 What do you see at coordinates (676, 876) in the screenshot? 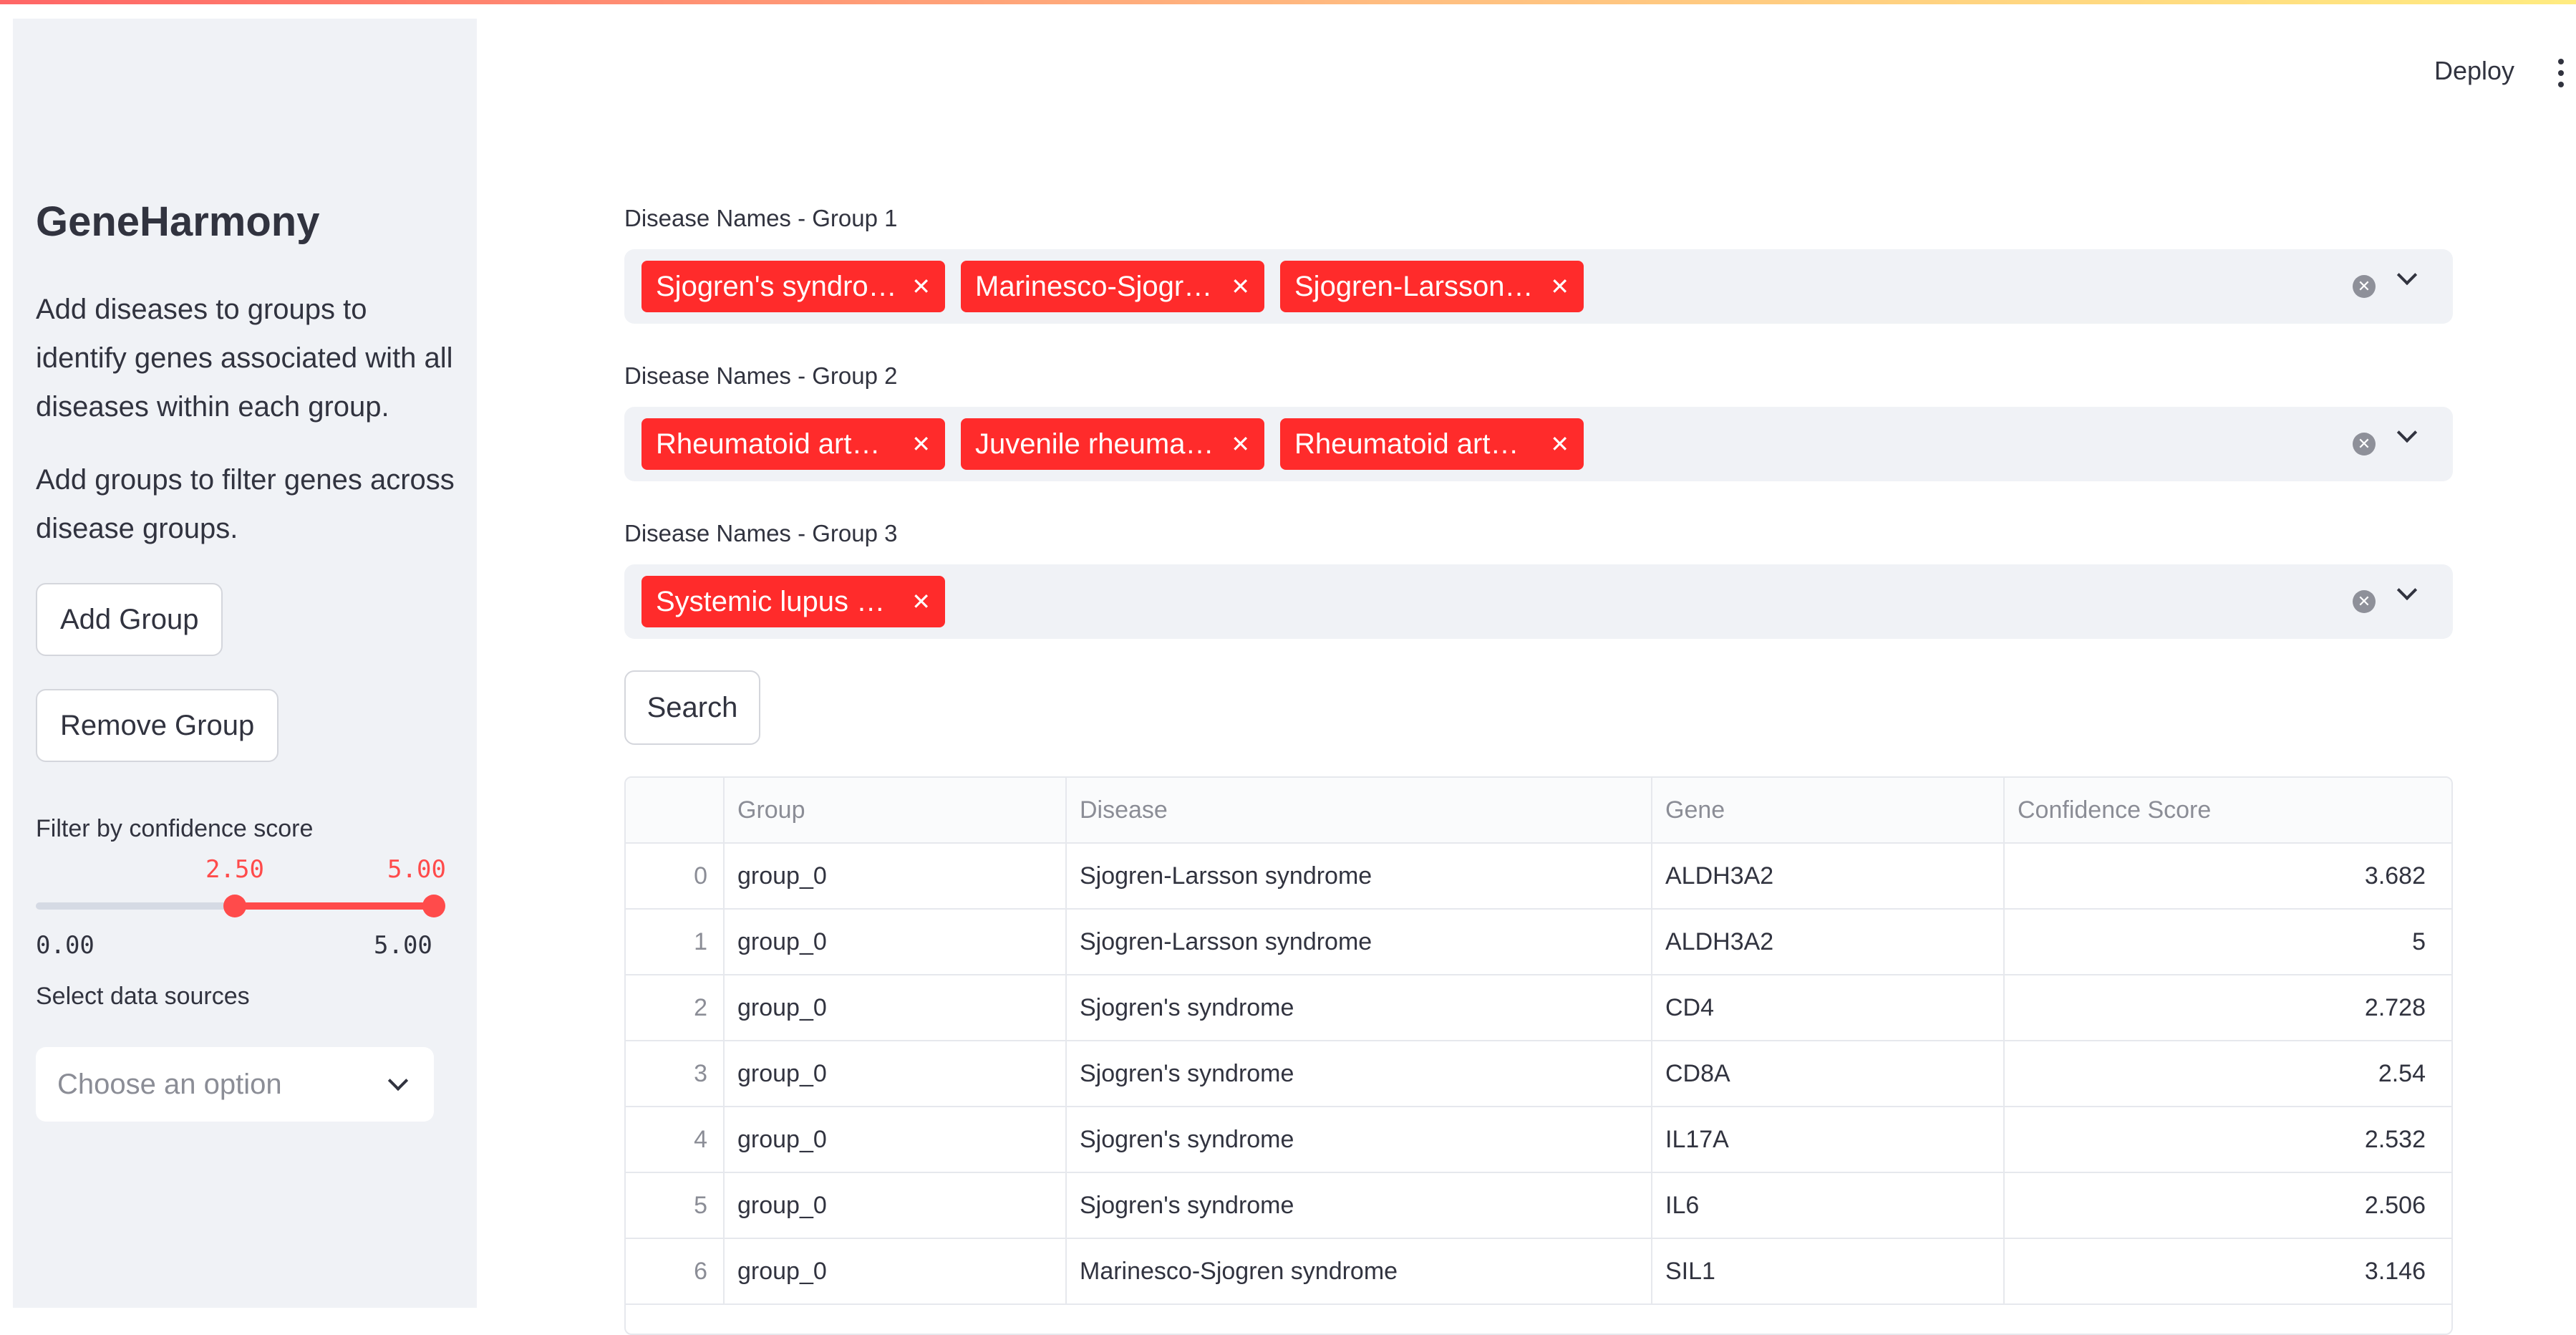
I see `row-index: 0` at bounding box center [676, 876].